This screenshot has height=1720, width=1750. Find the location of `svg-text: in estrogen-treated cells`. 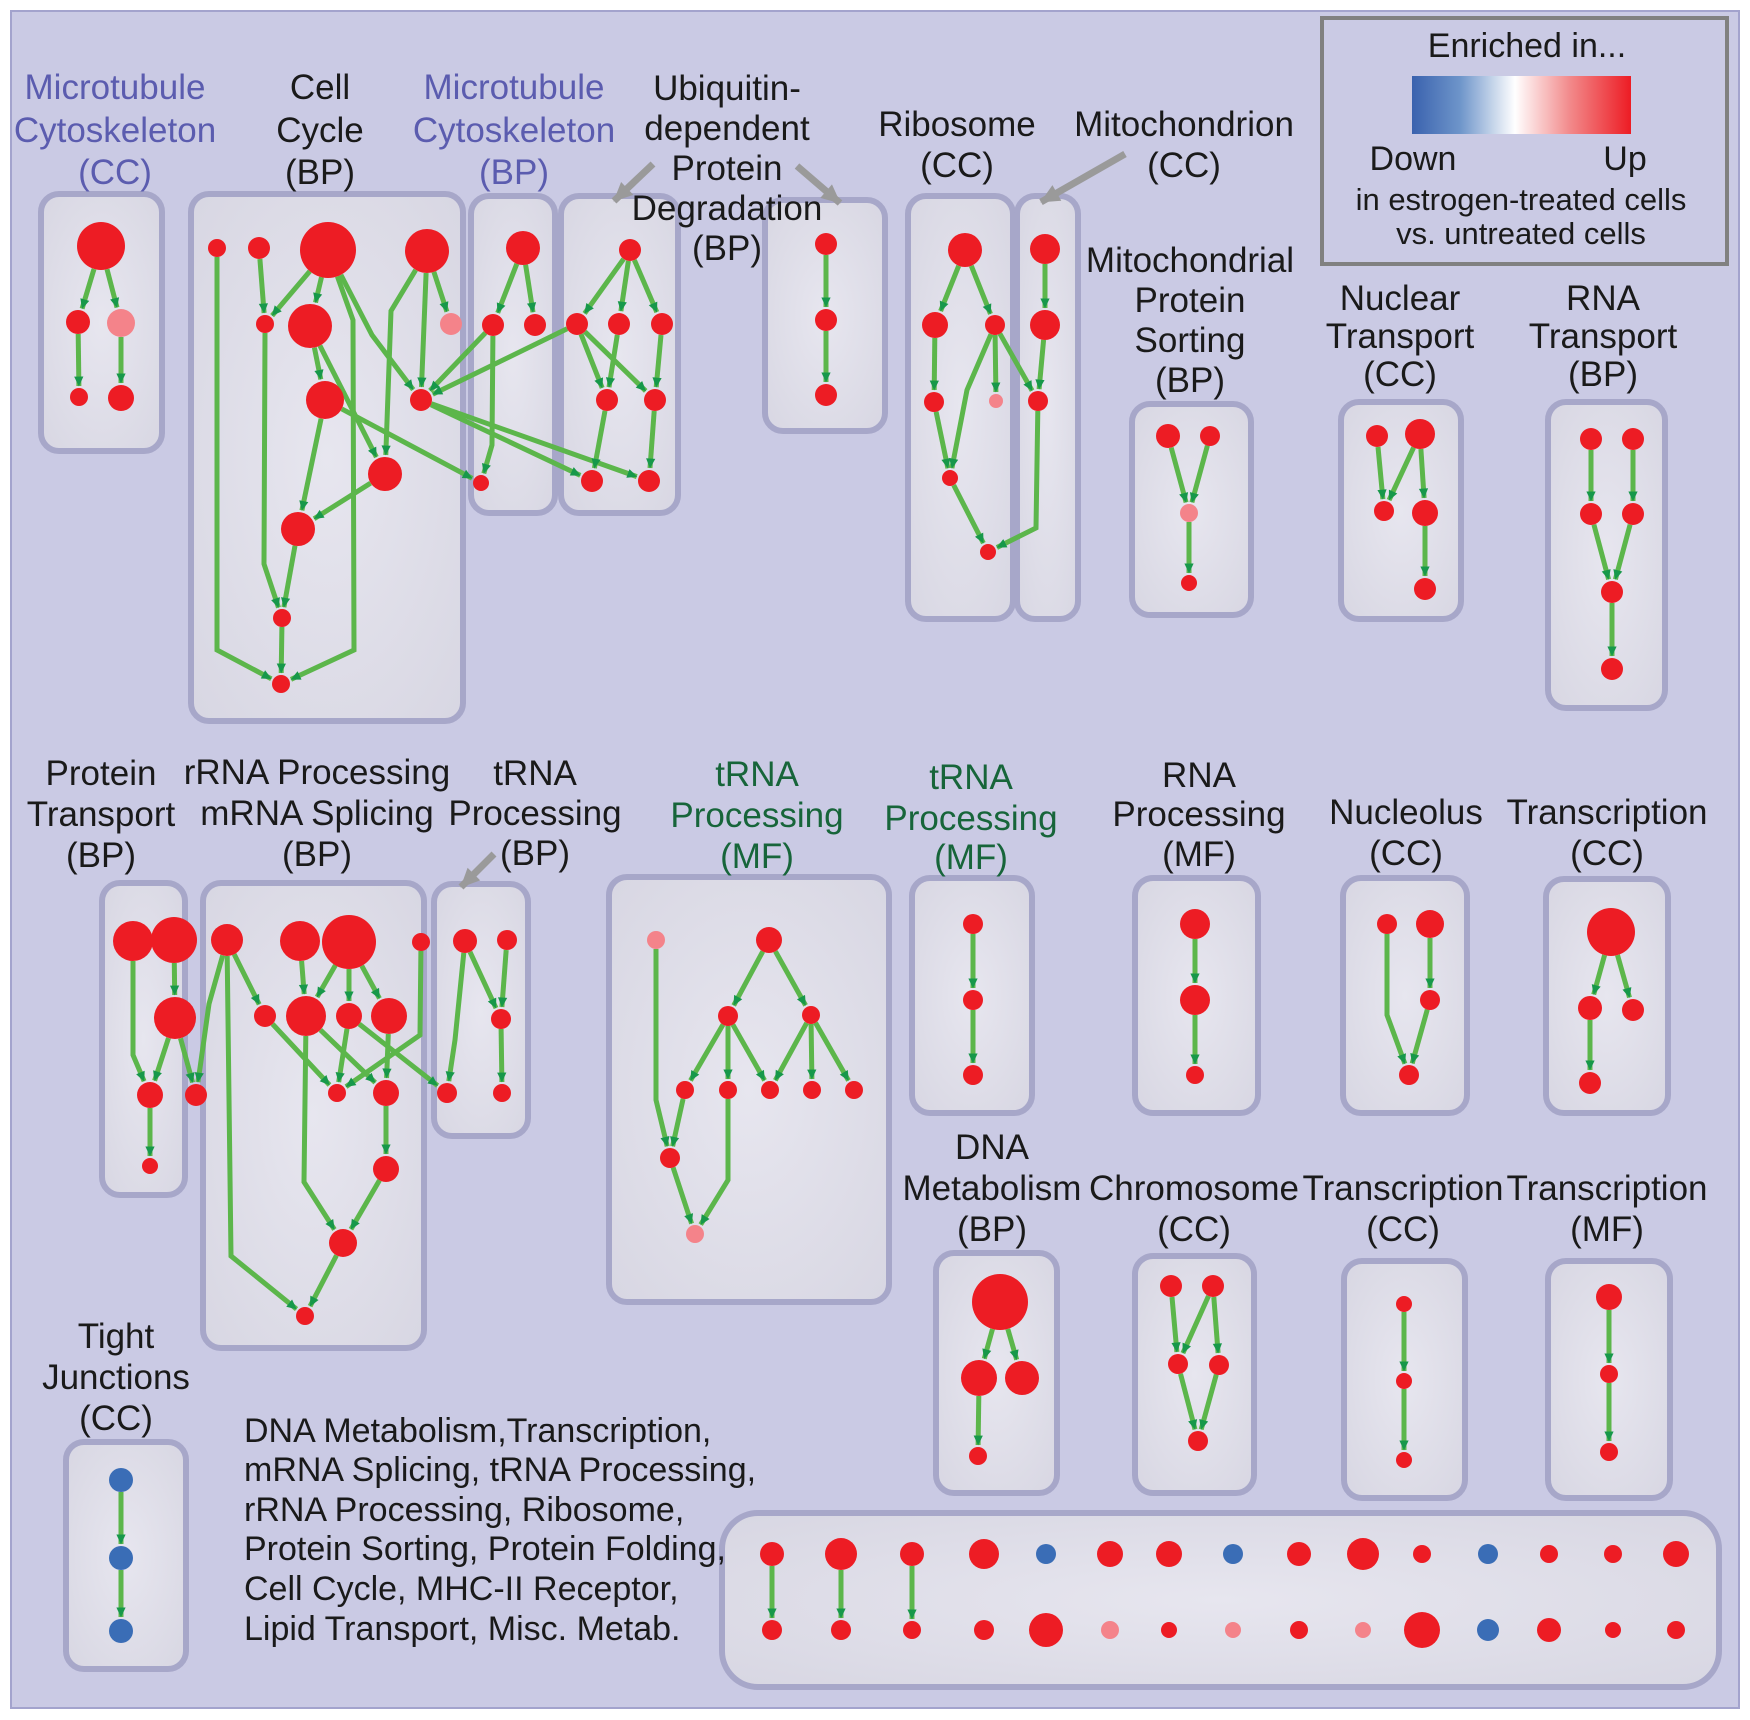

svg-text: in estrogen-treated cells is located at coordinates (1521, 199).